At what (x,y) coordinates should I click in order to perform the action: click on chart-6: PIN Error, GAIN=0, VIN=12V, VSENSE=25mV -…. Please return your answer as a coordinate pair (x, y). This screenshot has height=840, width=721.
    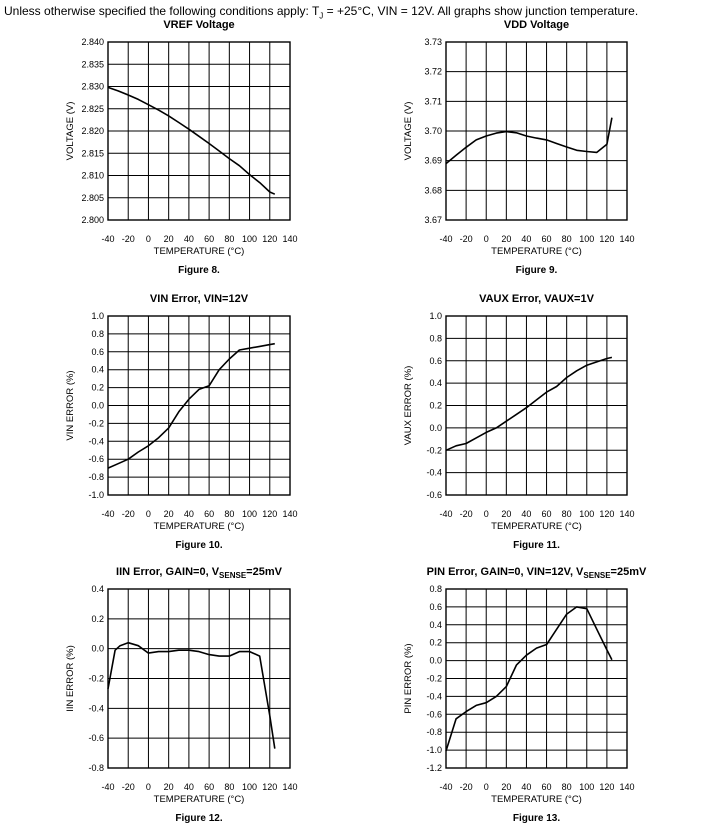
    Looking at the image, I should click on (525, 695).